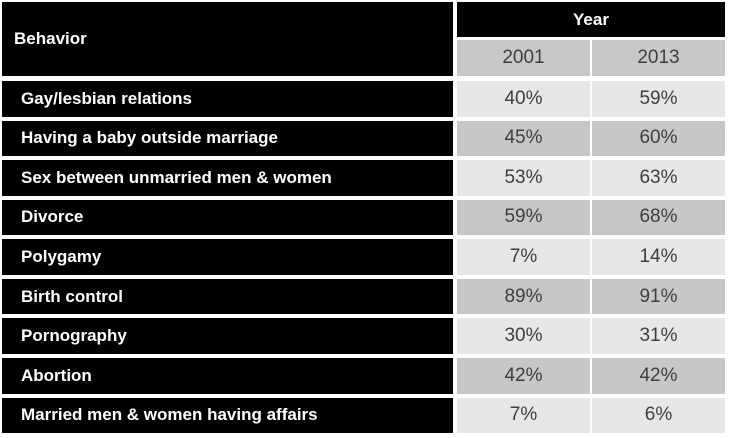  Describe the element at coordinates (658, 257) in the screenshot. I see `value-cell-2013: 14%` at that location.